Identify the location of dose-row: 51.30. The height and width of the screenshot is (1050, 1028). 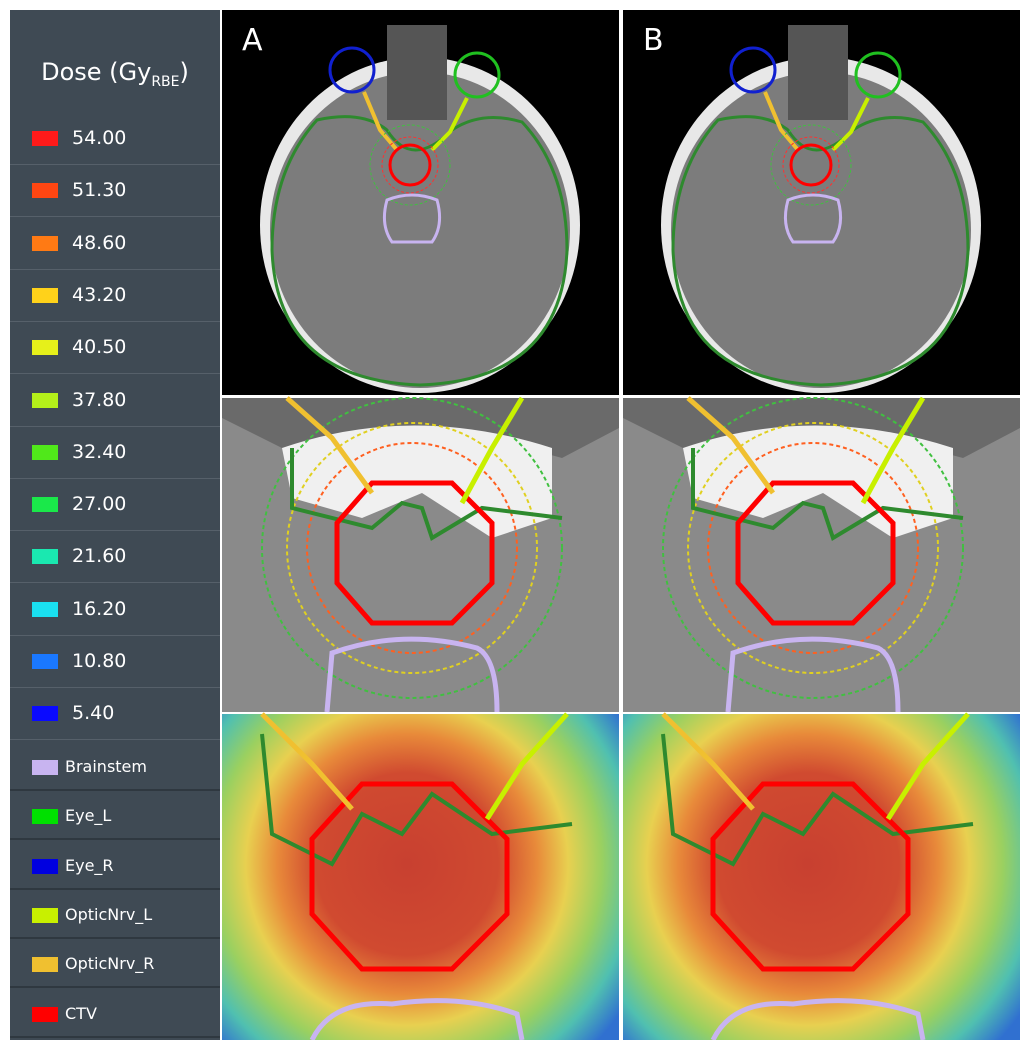
(115, 191).